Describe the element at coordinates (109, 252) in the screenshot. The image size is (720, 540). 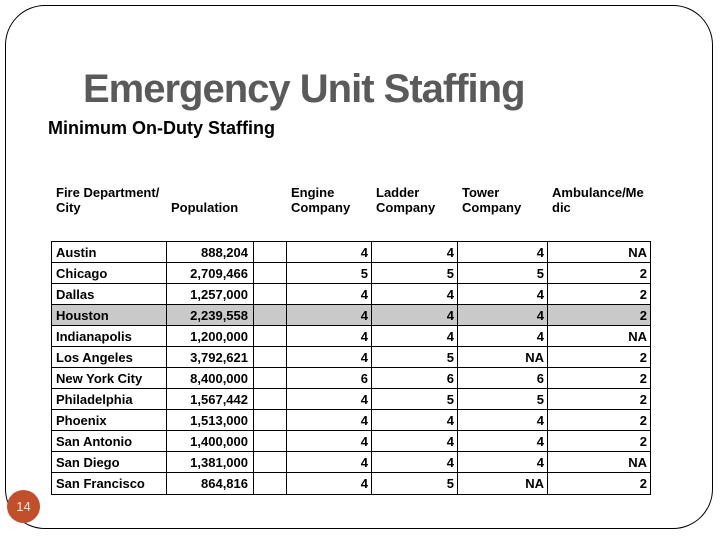
I see `cell-city: Austin` at that location.